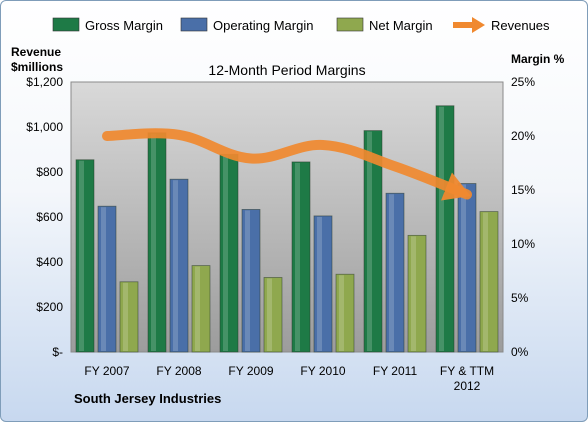  Describe the element at coordinates (523, 82) in the screenshot. I see `right-tick-label: 25%` at that location.